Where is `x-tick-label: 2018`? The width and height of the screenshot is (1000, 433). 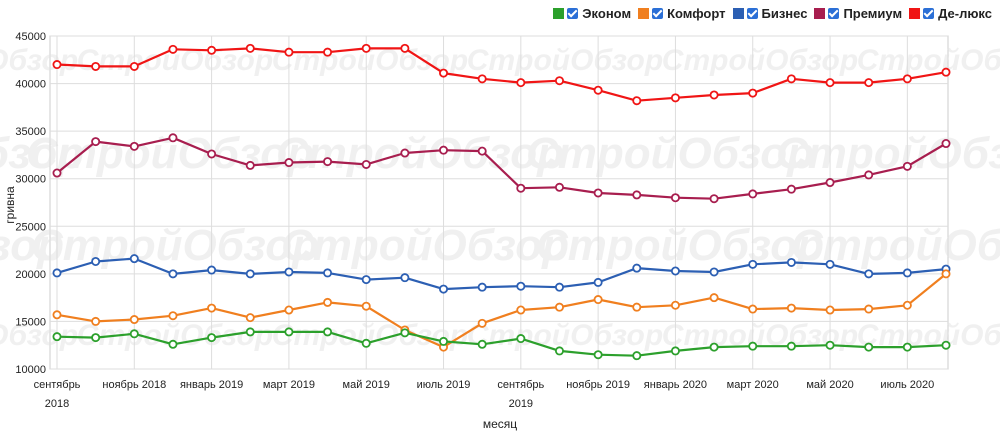
x-tick-label: 2018 is located at coordinates (57, 404).